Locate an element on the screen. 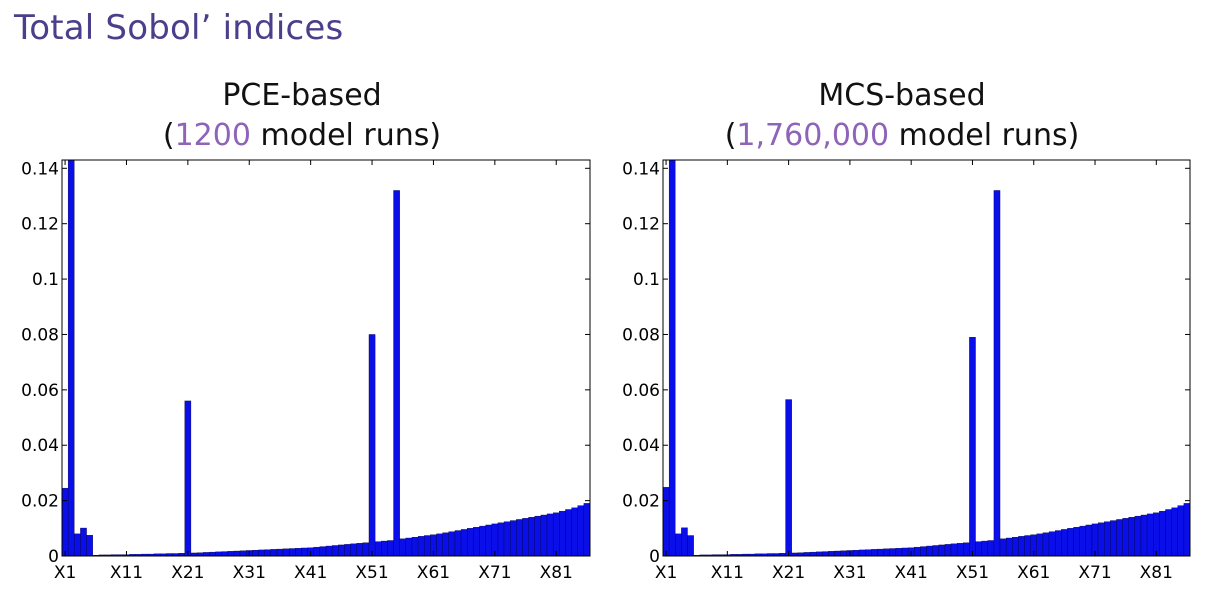 The height and width of the screenshot is (606, 1215). bar-X37 is located at coordinates (886, 552).